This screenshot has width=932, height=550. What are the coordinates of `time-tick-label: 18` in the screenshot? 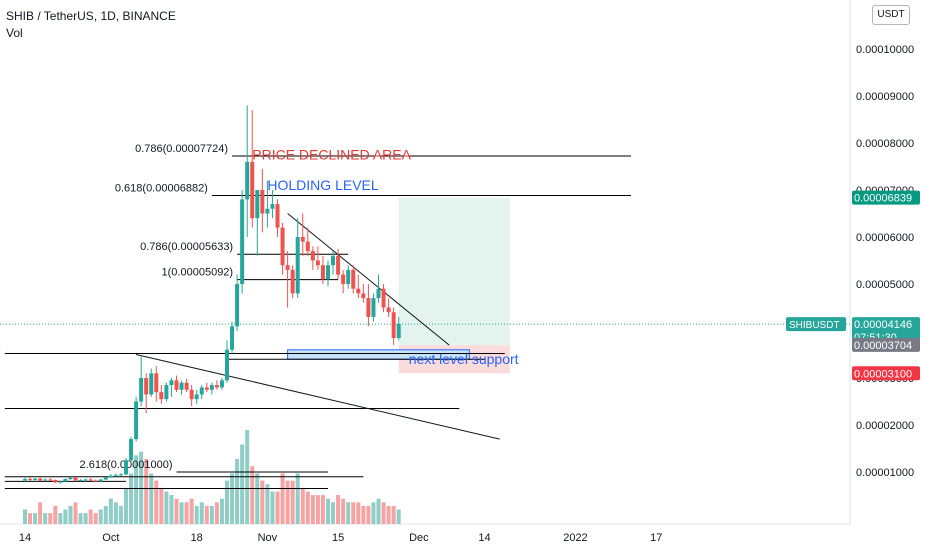 It's located at (197, 538).